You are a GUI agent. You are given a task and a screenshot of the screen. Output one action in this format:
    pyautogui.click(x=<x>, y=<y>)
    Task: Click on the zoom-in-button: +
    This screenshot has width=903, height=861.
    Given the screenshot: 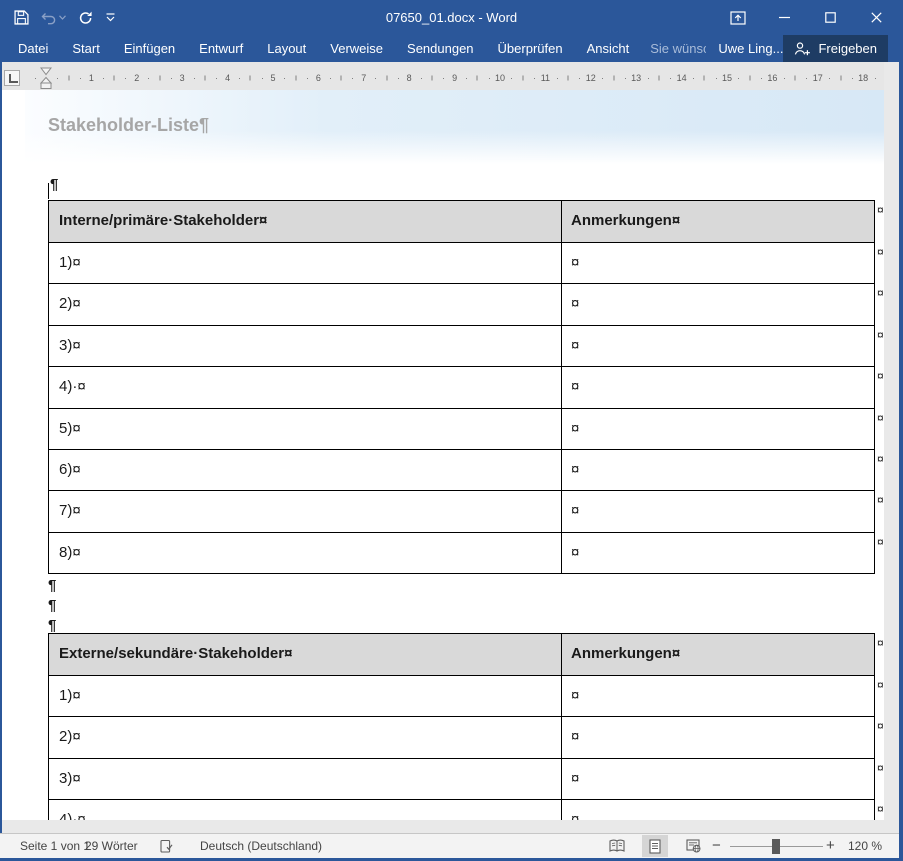 What is the action you would take?
    pyautogui.click(x=830, y=845)
    